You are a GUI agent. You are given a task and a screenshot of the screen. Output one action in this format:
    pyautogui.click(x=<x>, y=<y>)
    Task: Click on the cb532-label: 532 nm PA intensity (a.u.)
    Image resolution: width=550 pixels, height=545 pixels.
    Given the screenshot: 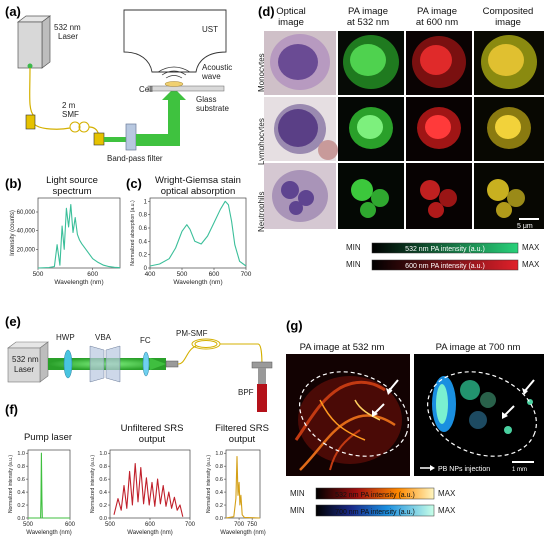 What is the action you would take?
    pyautogui.click(x=445, y=249)
    